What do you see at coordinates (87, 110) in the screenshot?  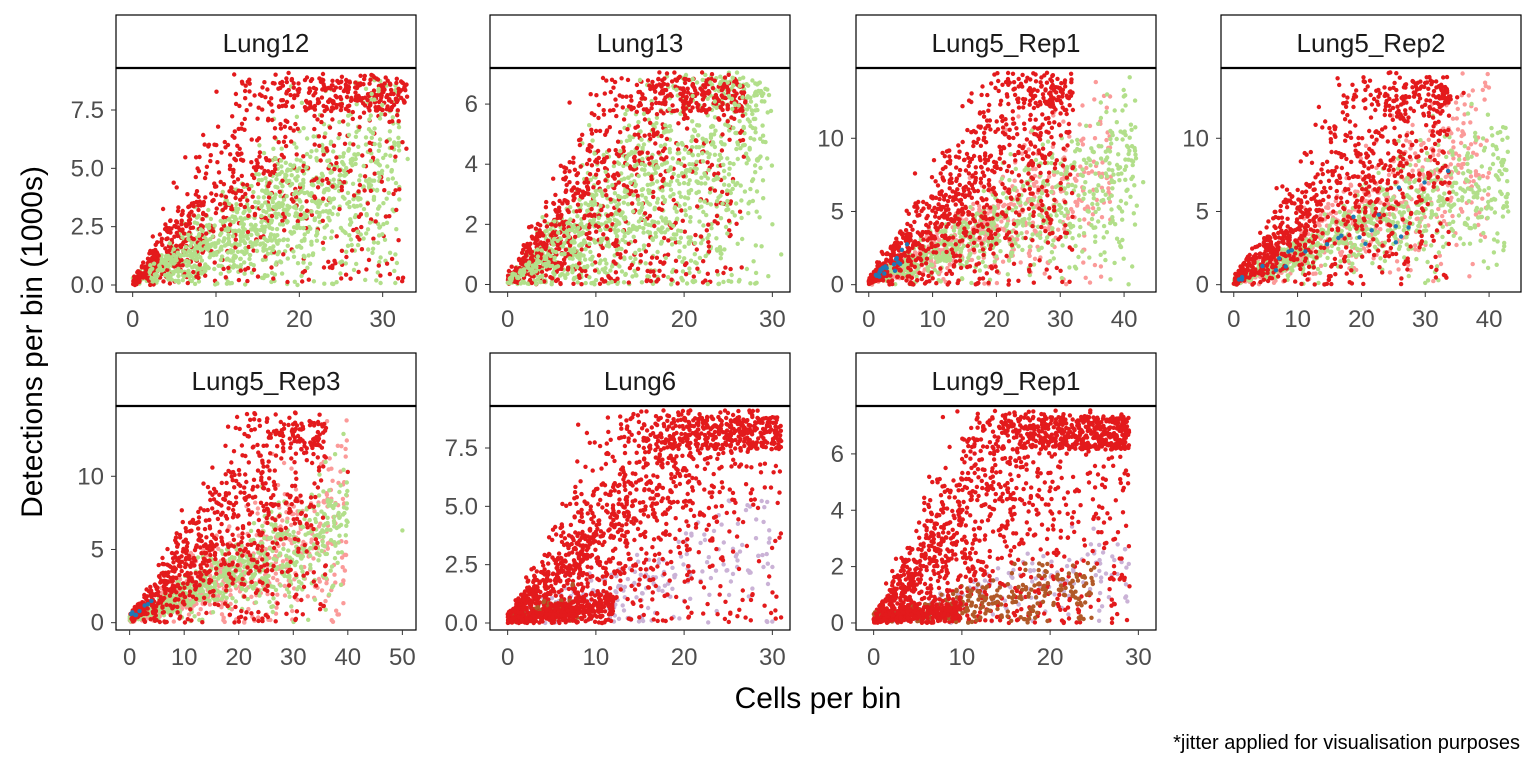 I see `y-tick-label: 7.5` at bounding box center [87, 110].